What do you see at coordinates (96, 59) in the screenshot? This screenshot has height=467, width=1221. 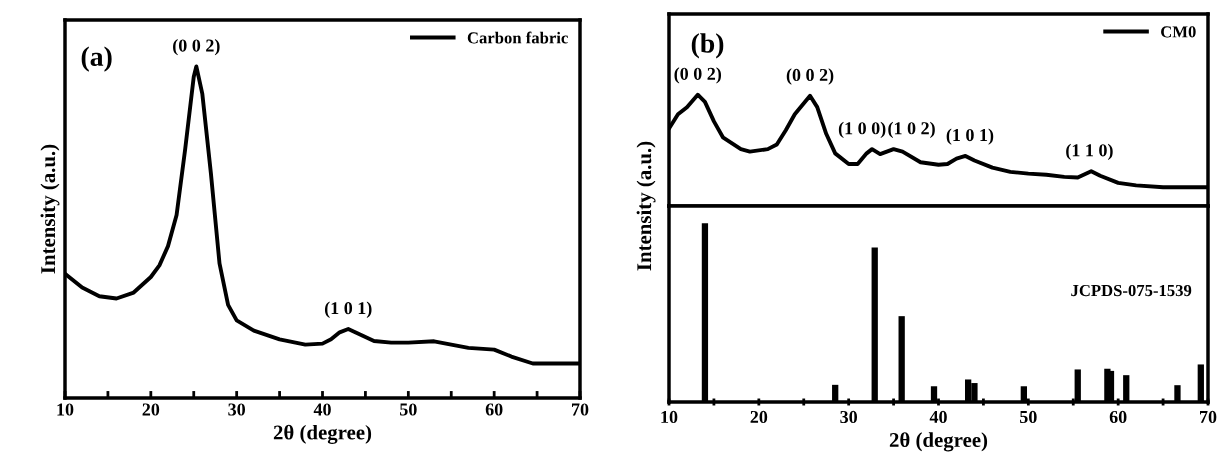 I see `annotation: (a)` at bounding box center [96, 59].